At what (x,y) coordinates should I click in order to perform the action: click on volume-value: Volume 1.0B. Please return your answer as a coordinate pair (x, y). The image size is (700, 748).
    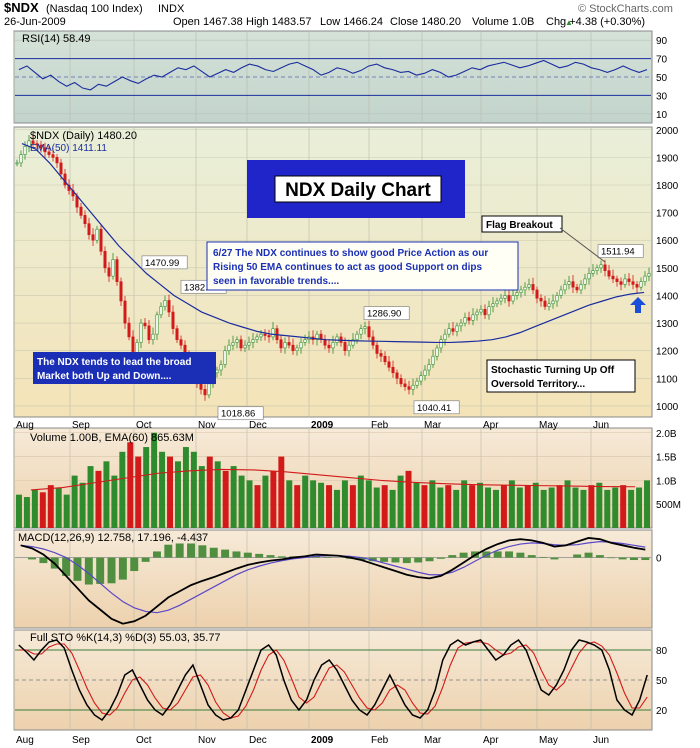
    Looking at the image, I should click on (503, 22).